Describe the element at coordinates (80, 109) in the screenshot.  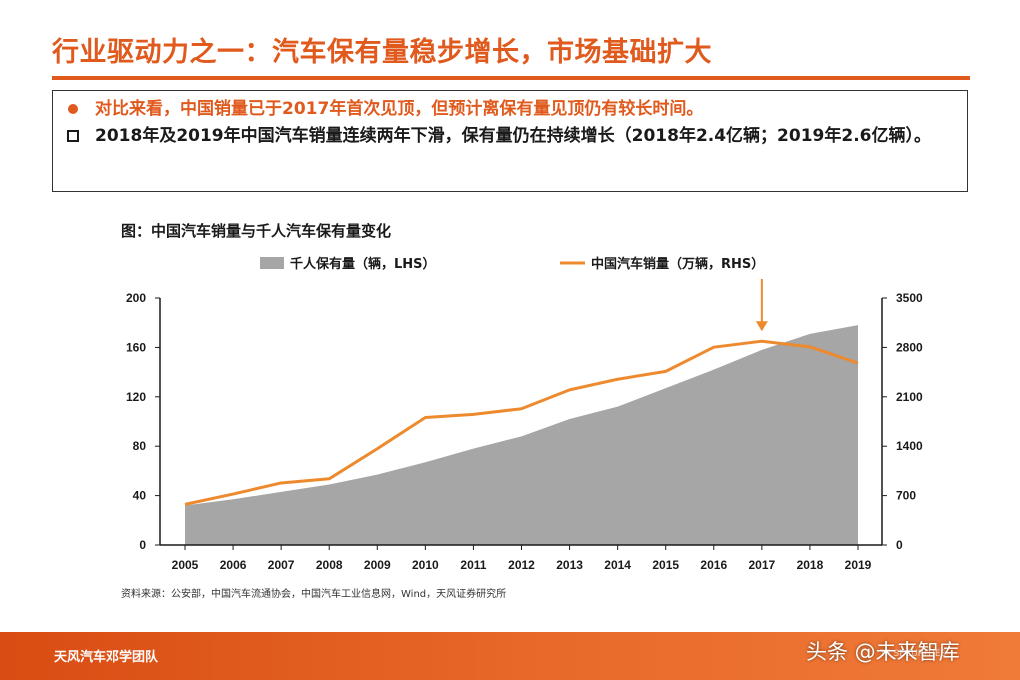
I see `bullet-dot-icon` at that location.